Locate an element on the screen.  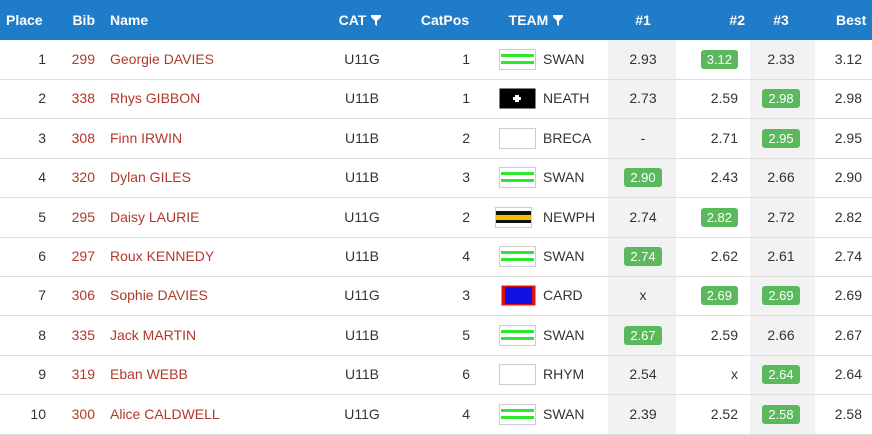
catpos: 2 is located at coordinates (466, 137).